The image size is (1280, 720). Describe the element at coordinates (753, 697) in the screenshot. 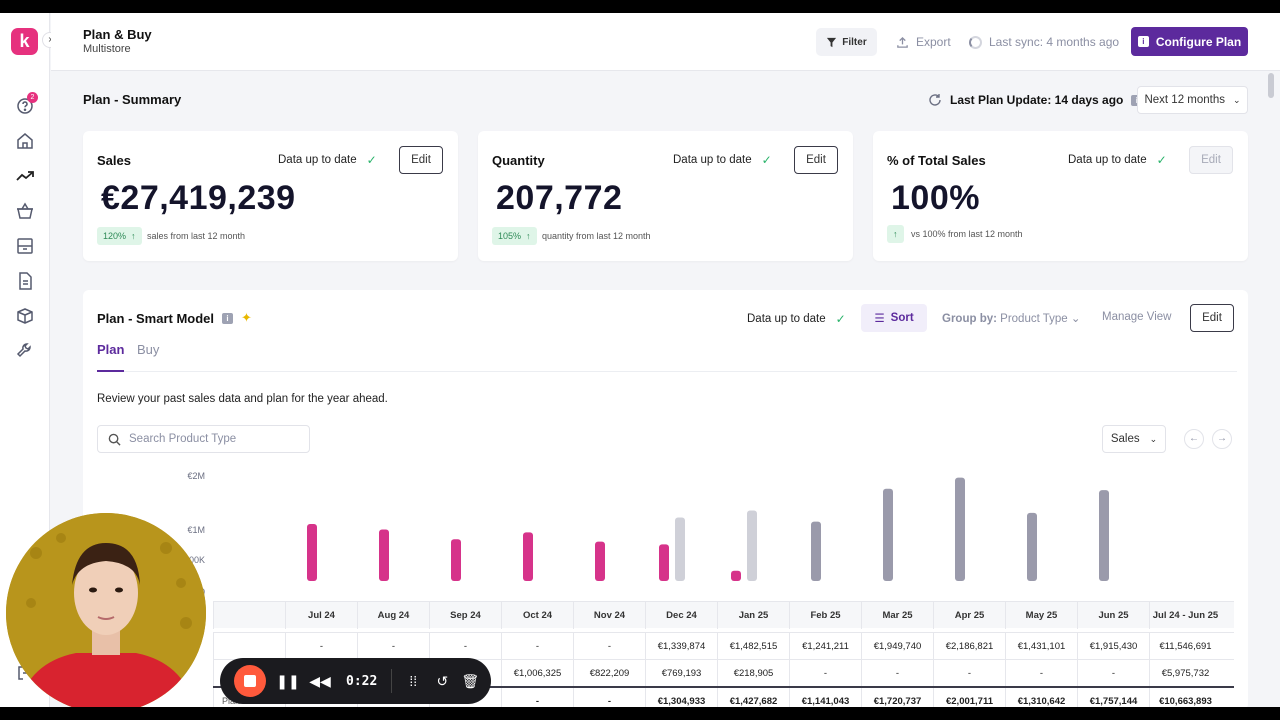

I see `table-cell: €1,427,682` at that location.